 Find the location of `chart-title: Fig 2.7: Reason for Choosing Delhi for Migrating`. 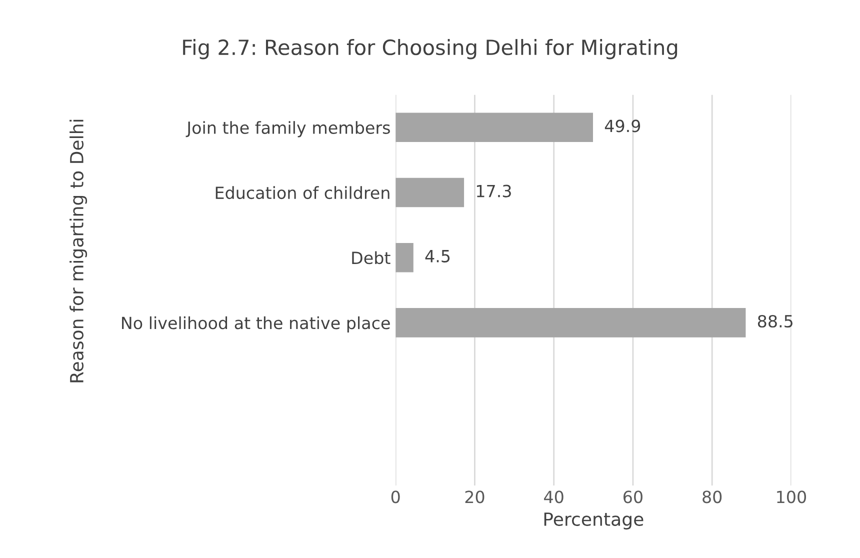

chart-title: Fig 2.7: Reason for Choosing Delhi for Migrating is located at coordinates (430, 49).